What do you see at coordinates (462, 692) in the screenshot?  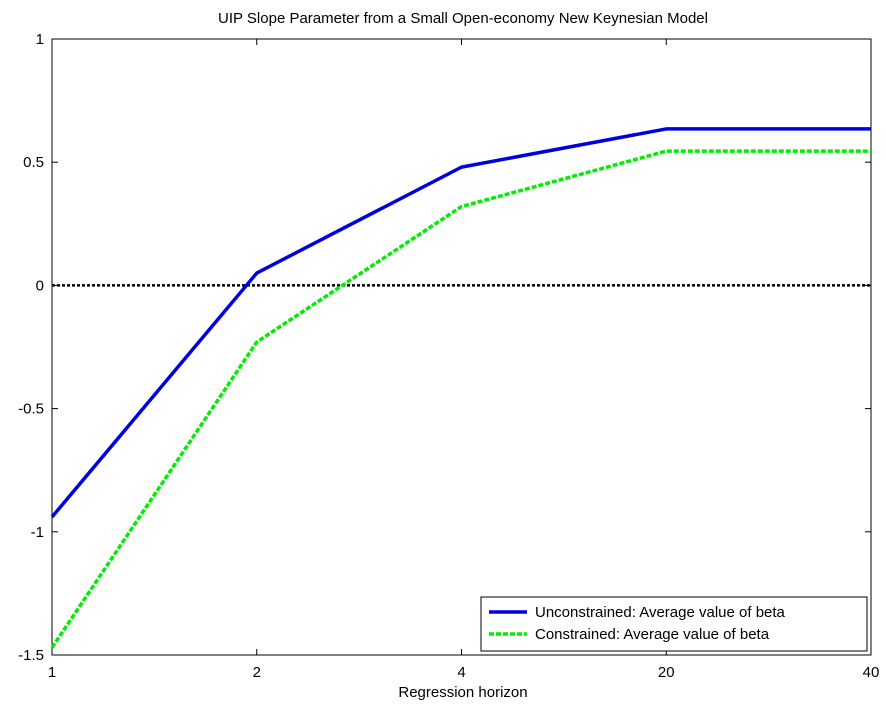 I see `x-axis-label: Regression horizon` at bounding box center [462, 692].